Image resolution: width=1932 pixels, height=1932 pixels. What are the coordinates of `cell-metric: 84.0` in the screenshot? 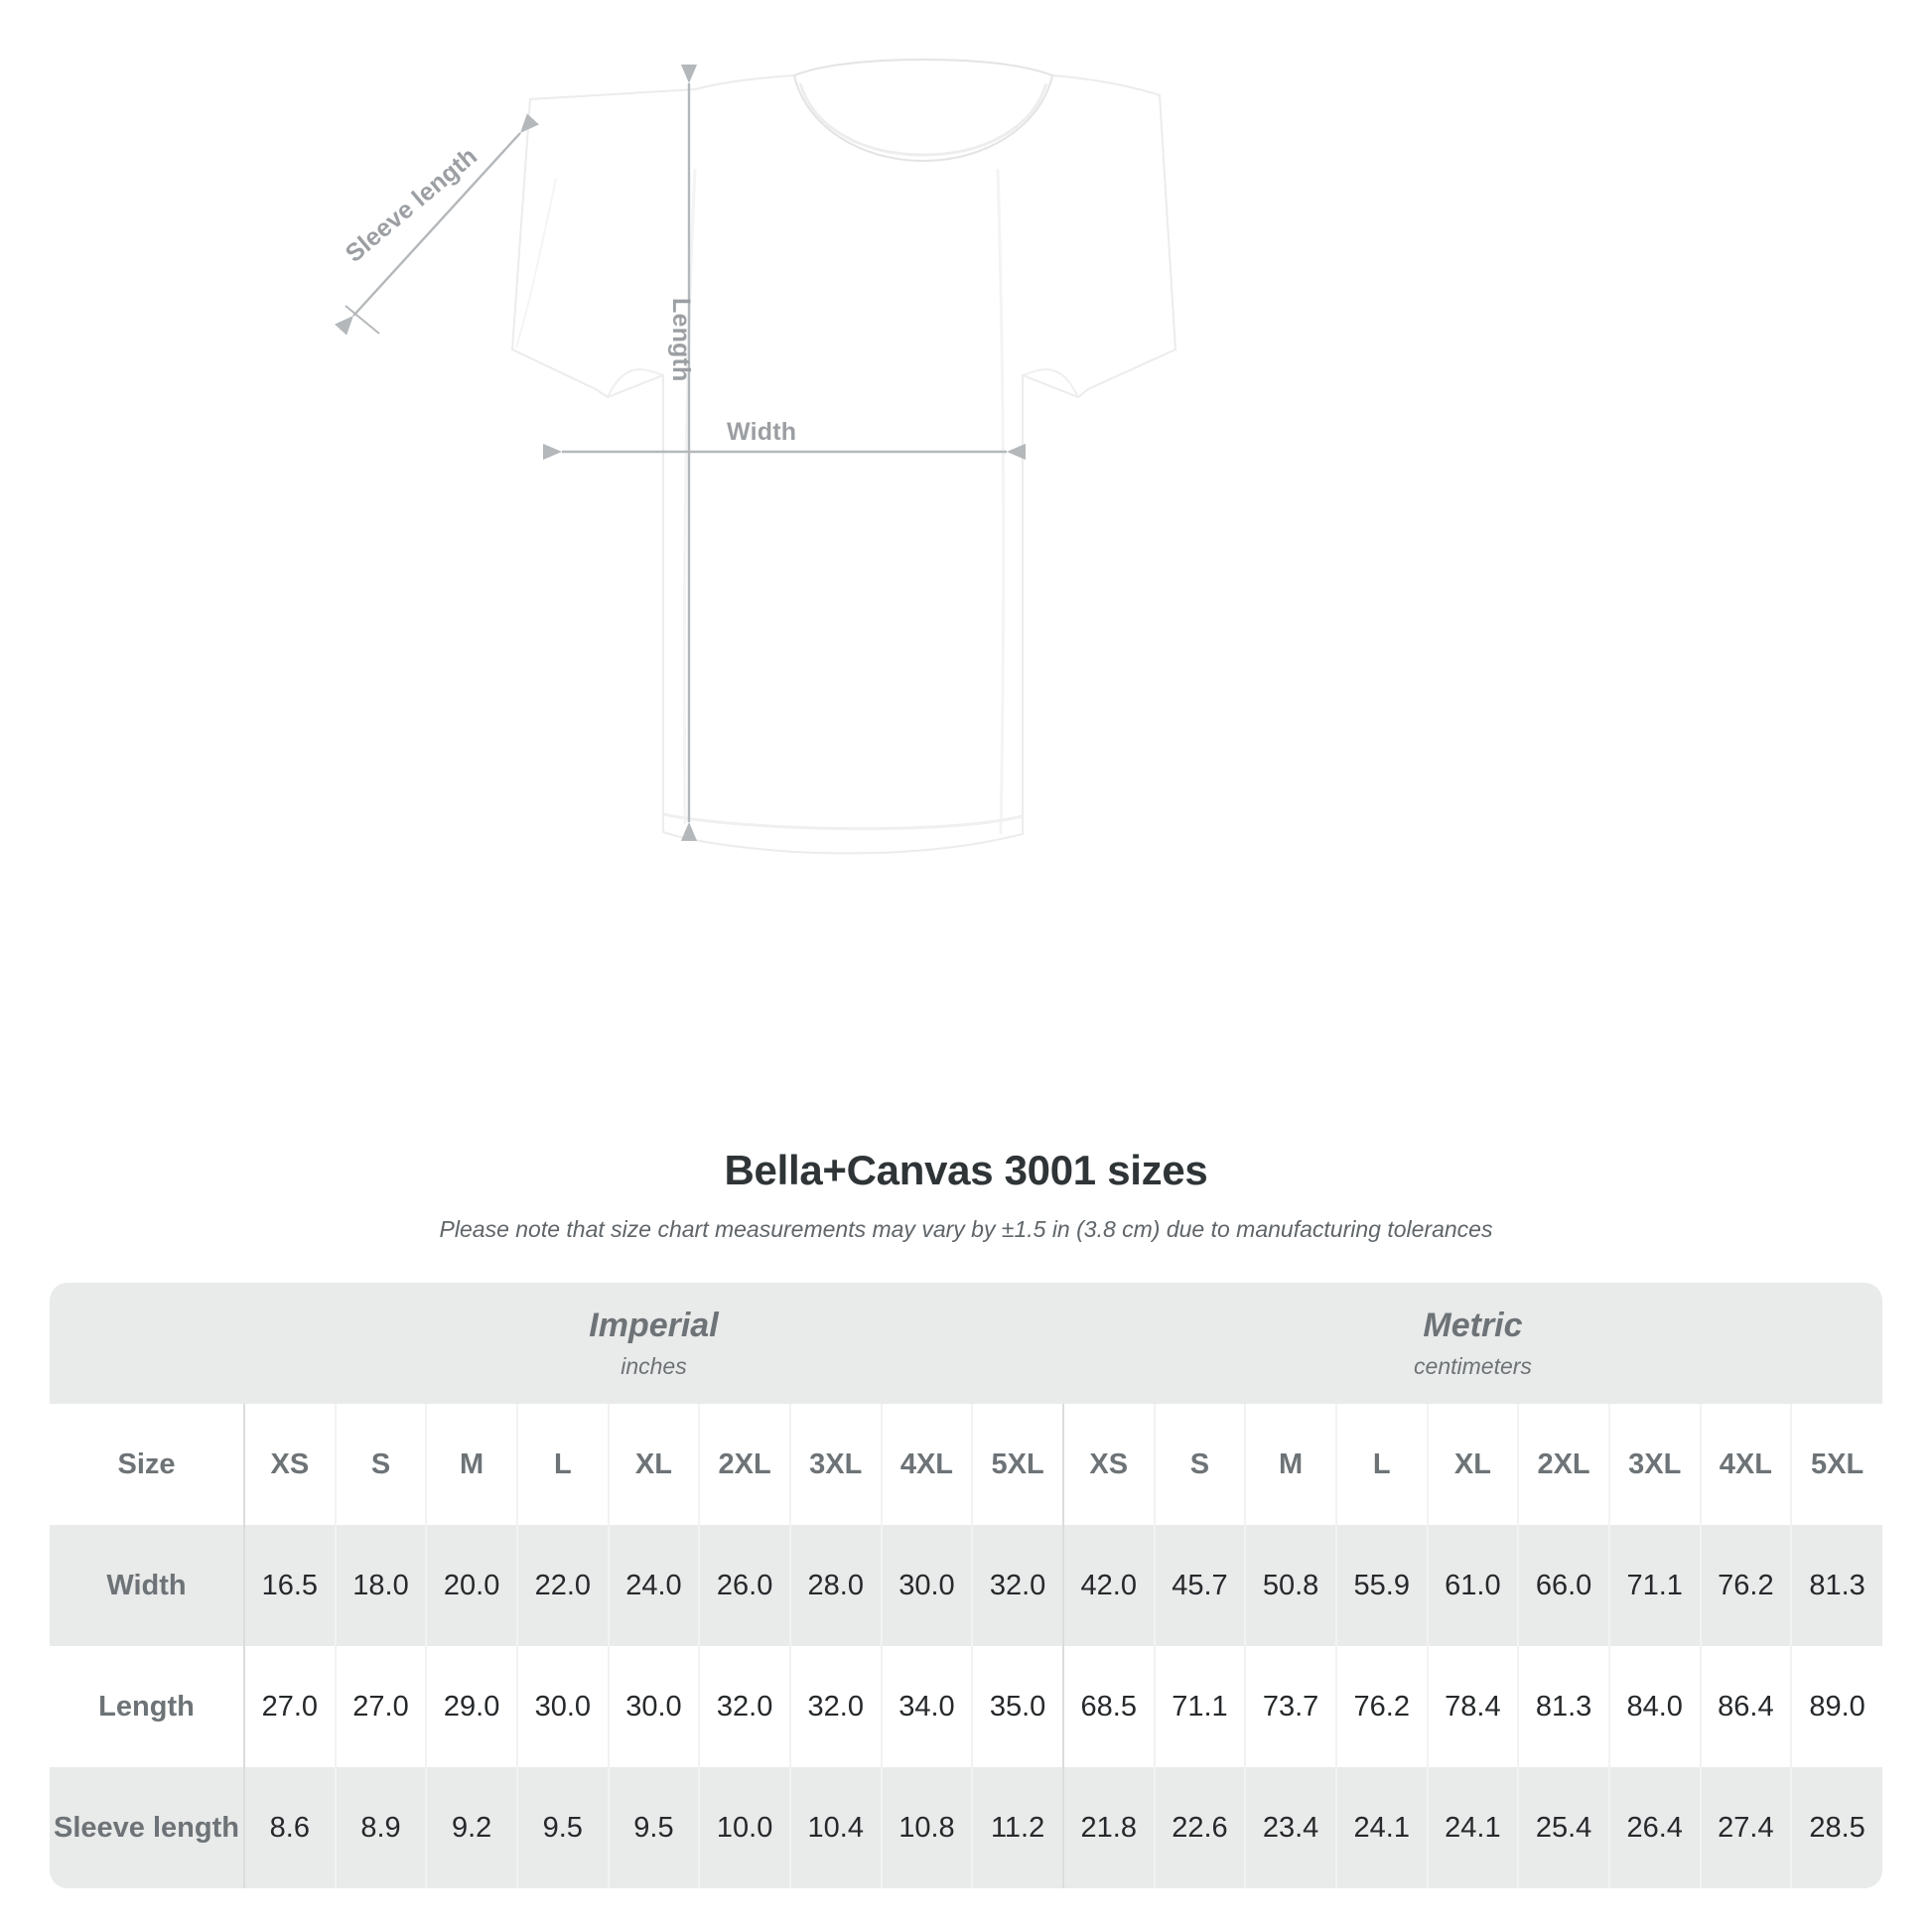 It's located at (1654, 1706).